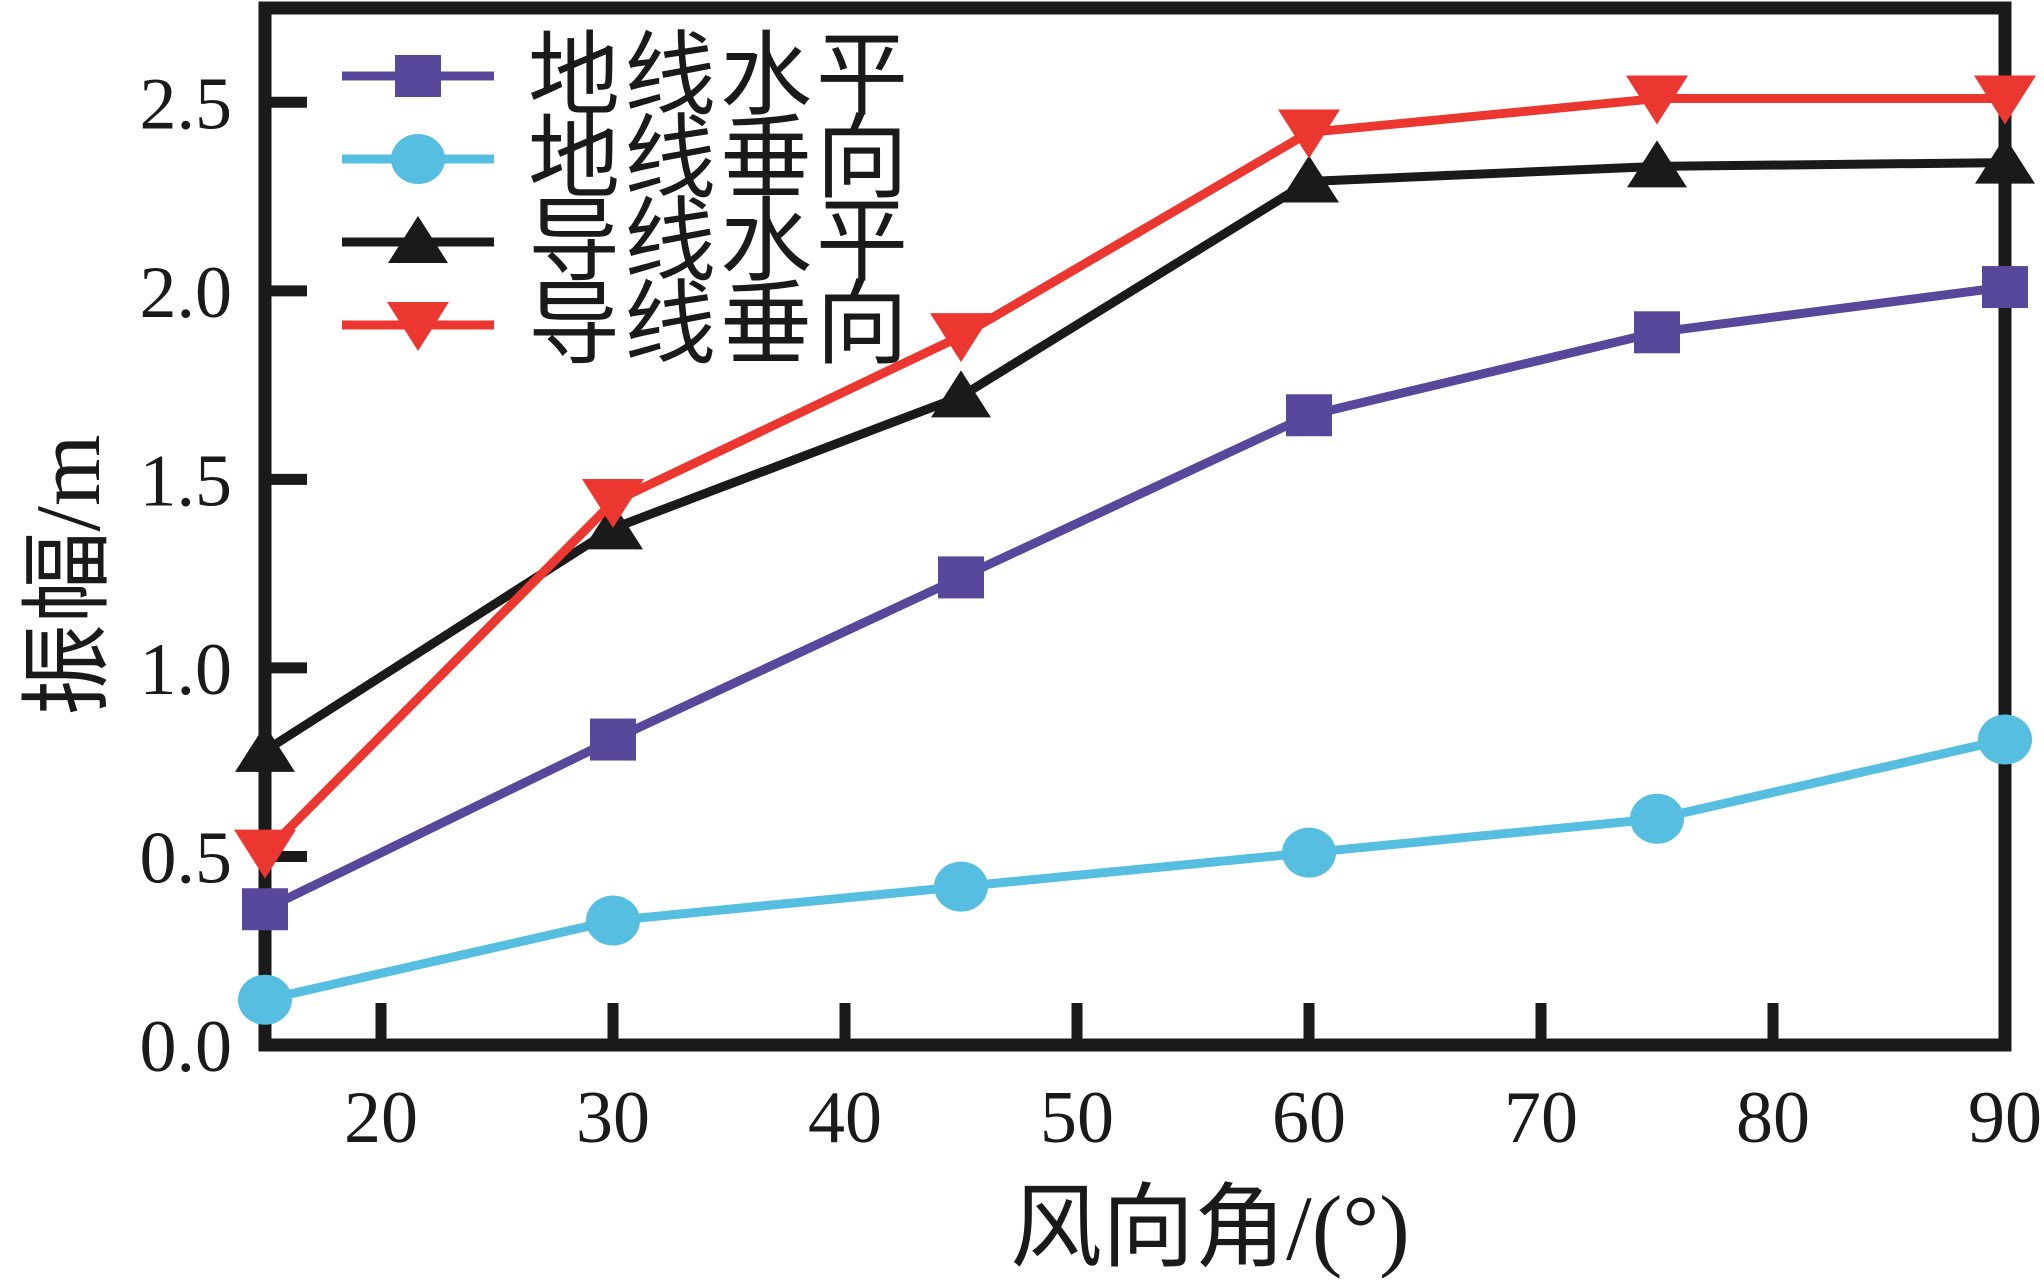 This screenshot has height=1287, width=2044. Describe the element at coordinates (186, 104) in the screenshot. I see `y-tick-label: 2.5` at that location.